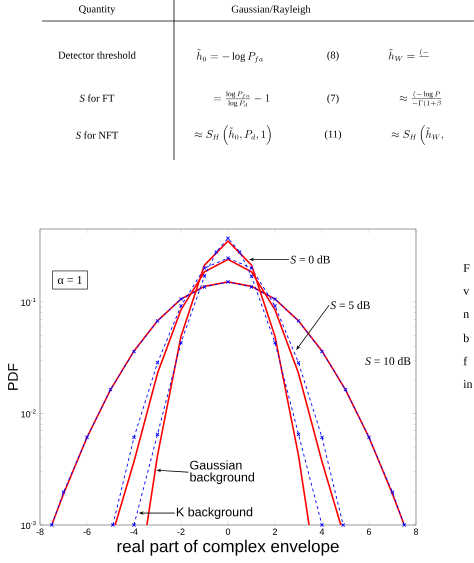 Image resolution: width=474 pixels, height=563 pixels. Describe the element at coordinates (467, 268) in the screenshot. I see `text: F` at that location.